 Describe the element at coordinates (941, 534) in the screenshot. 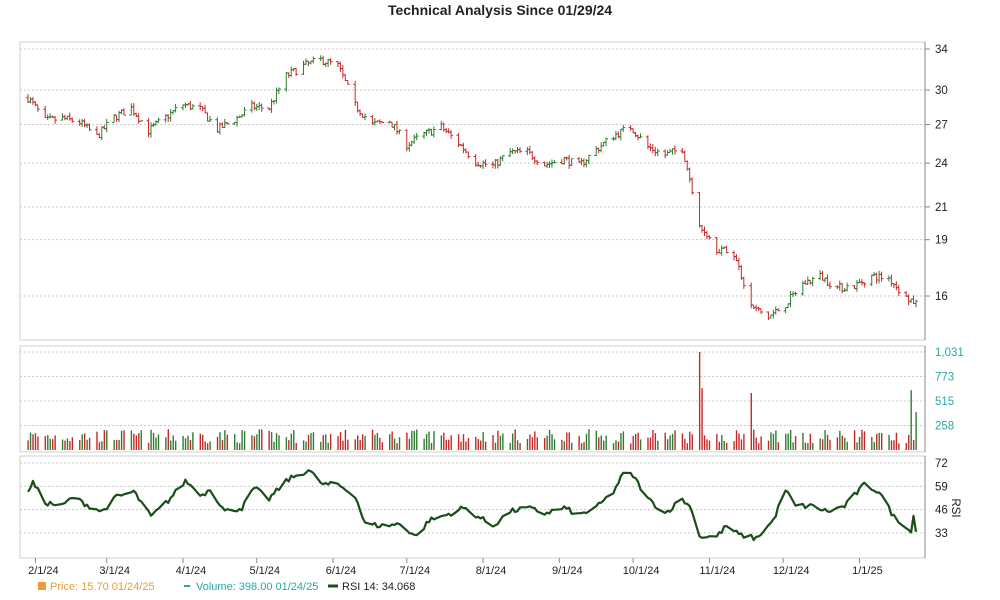

I see `rsi-tick-label: 33` at that location.